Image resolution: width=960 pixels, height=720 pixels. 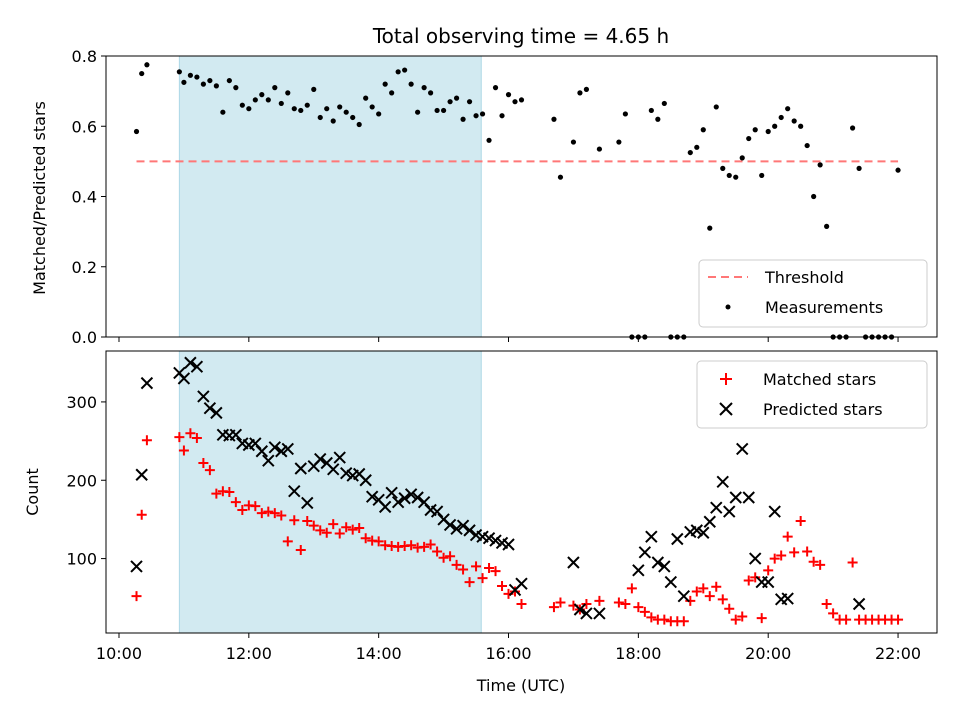 What do you see at coordinates (81, 480) in the screenshot?
I see `bottom-y-tick-label: 200` at bounding box center [81, 480].